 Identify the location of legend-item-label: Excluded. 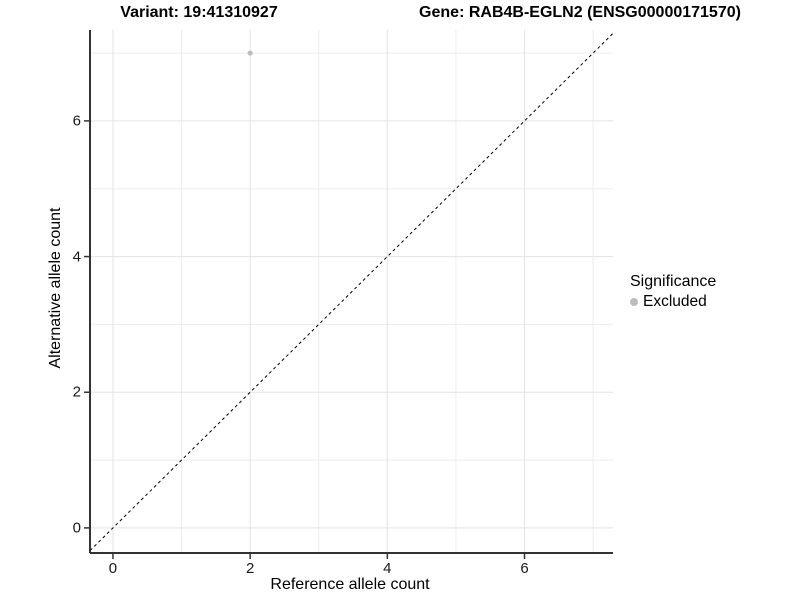
(675, 301).